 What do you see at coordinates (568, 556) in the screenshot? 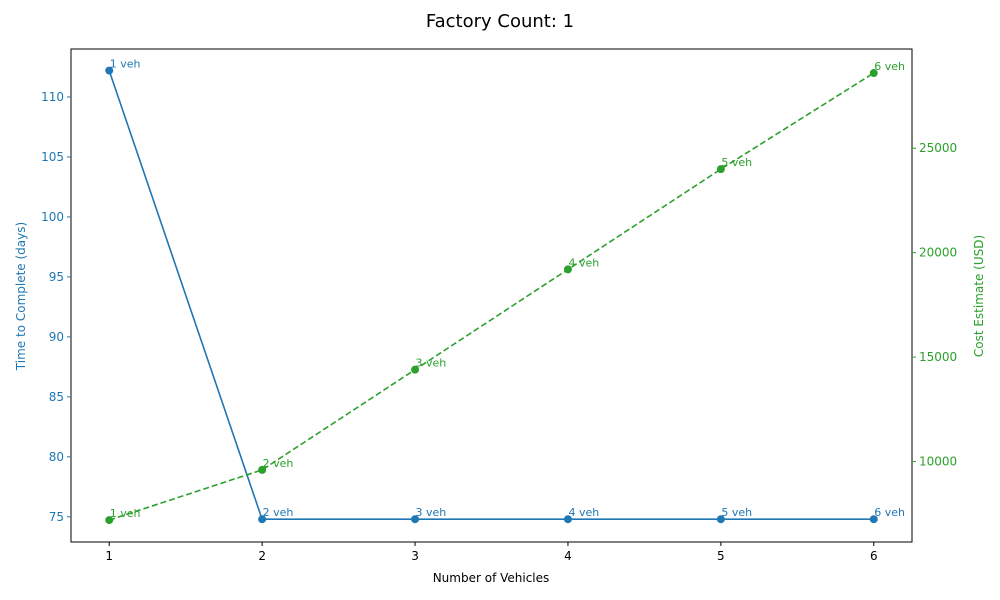
I see `x-tick-label: 4` at bounding box center [568, 556].